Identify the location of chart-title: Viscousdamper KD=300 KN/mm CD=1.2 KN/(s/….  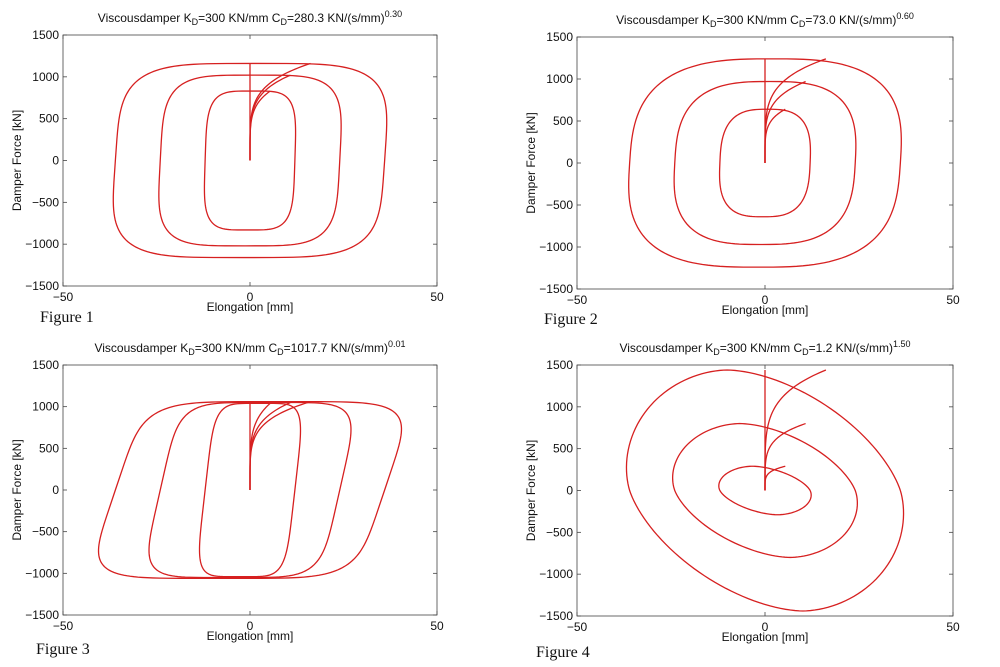
(764, 348).